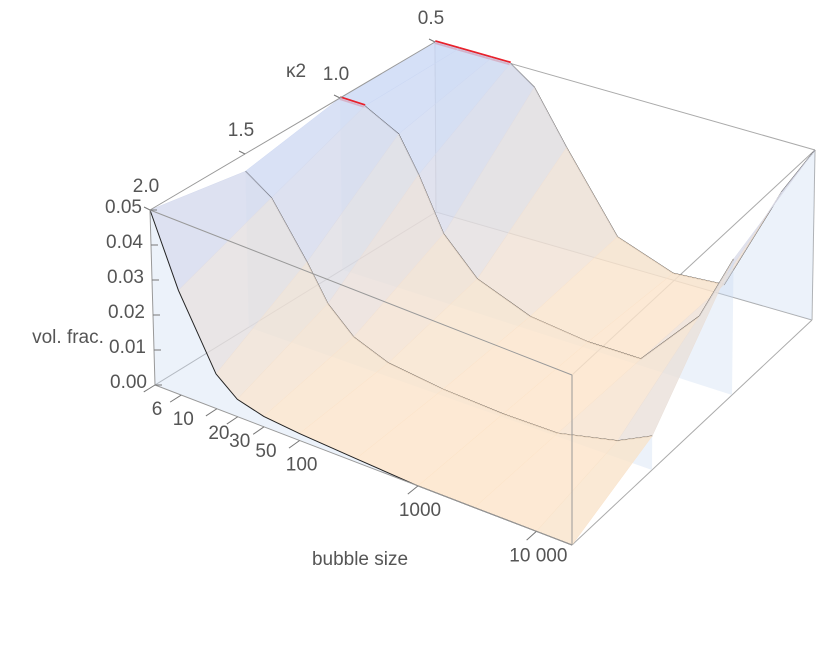 Image resolution: width=830 pixels, height=671 pixels. I want to click on z-axis-title: vol. frac., so click(68, 337).